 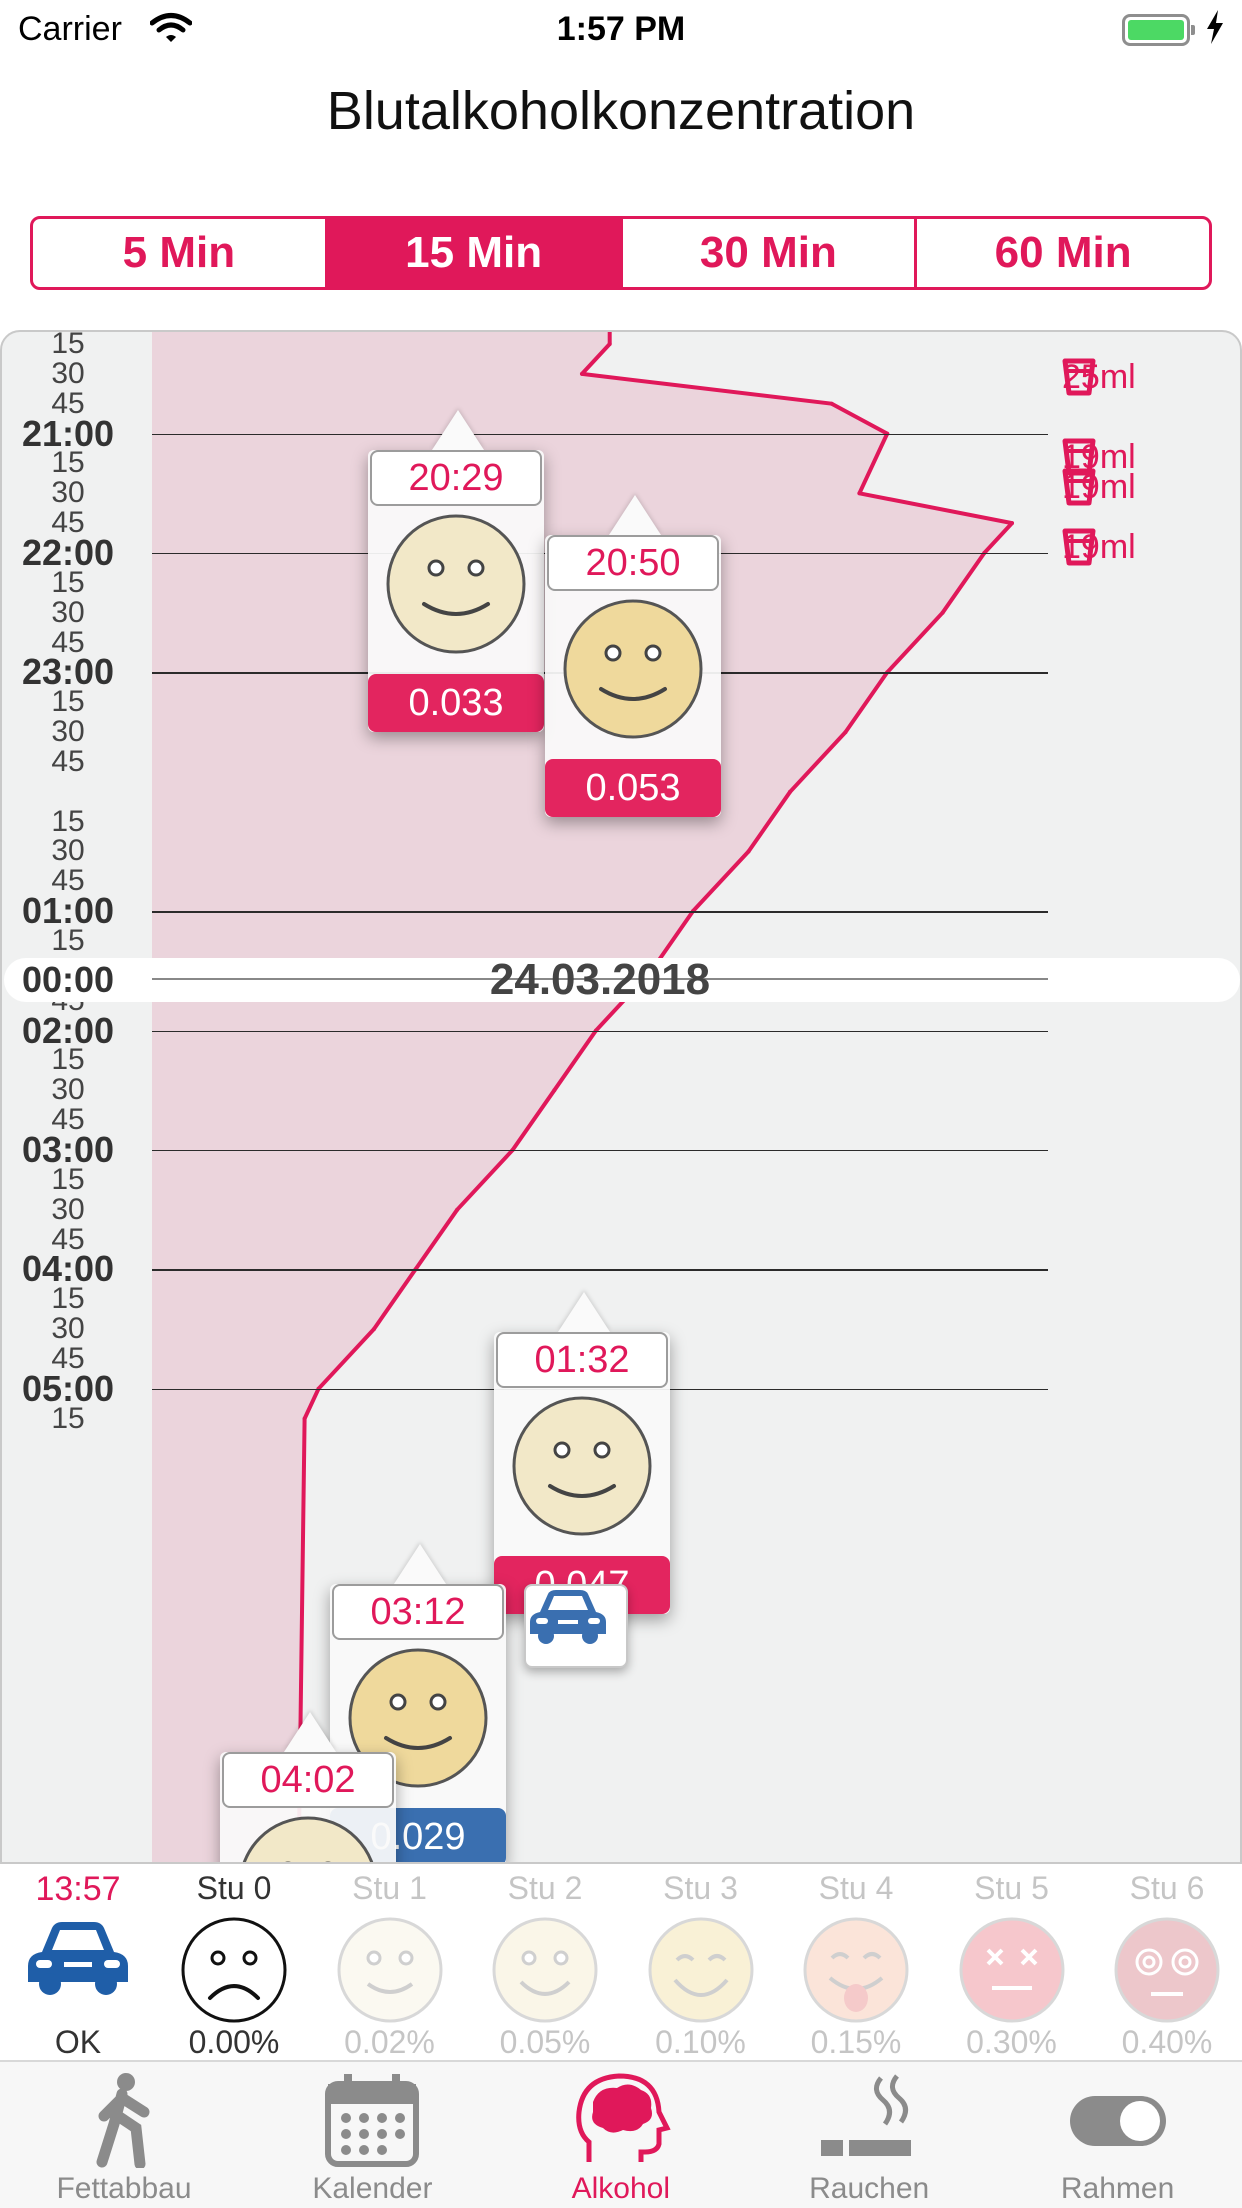 I want to click on level-label: Stu 5, so click(x=1011, y=1888).